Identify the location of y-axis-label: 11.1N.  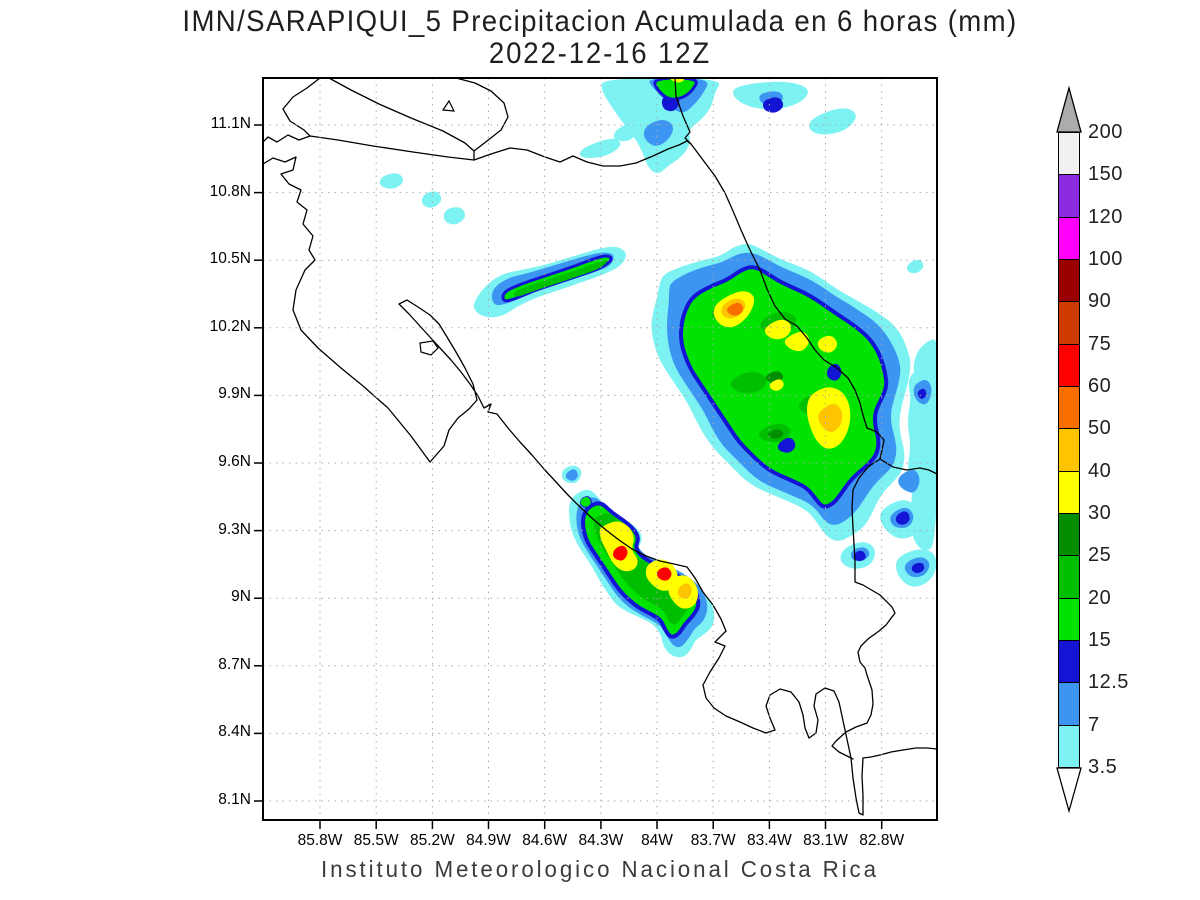
(230, 123).